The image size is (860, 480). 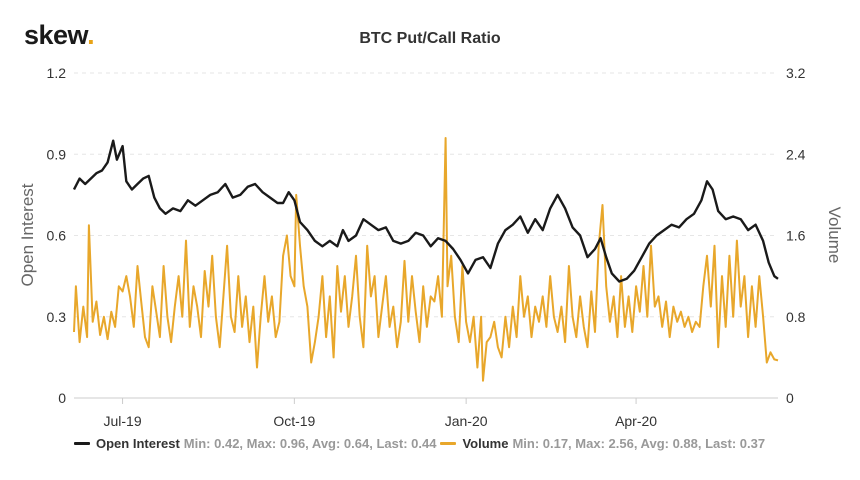 What do you see at coordinates (57, 154) in the screenshot?
I see `left-tick-label: 0.9` at bounding box center [57, 154].